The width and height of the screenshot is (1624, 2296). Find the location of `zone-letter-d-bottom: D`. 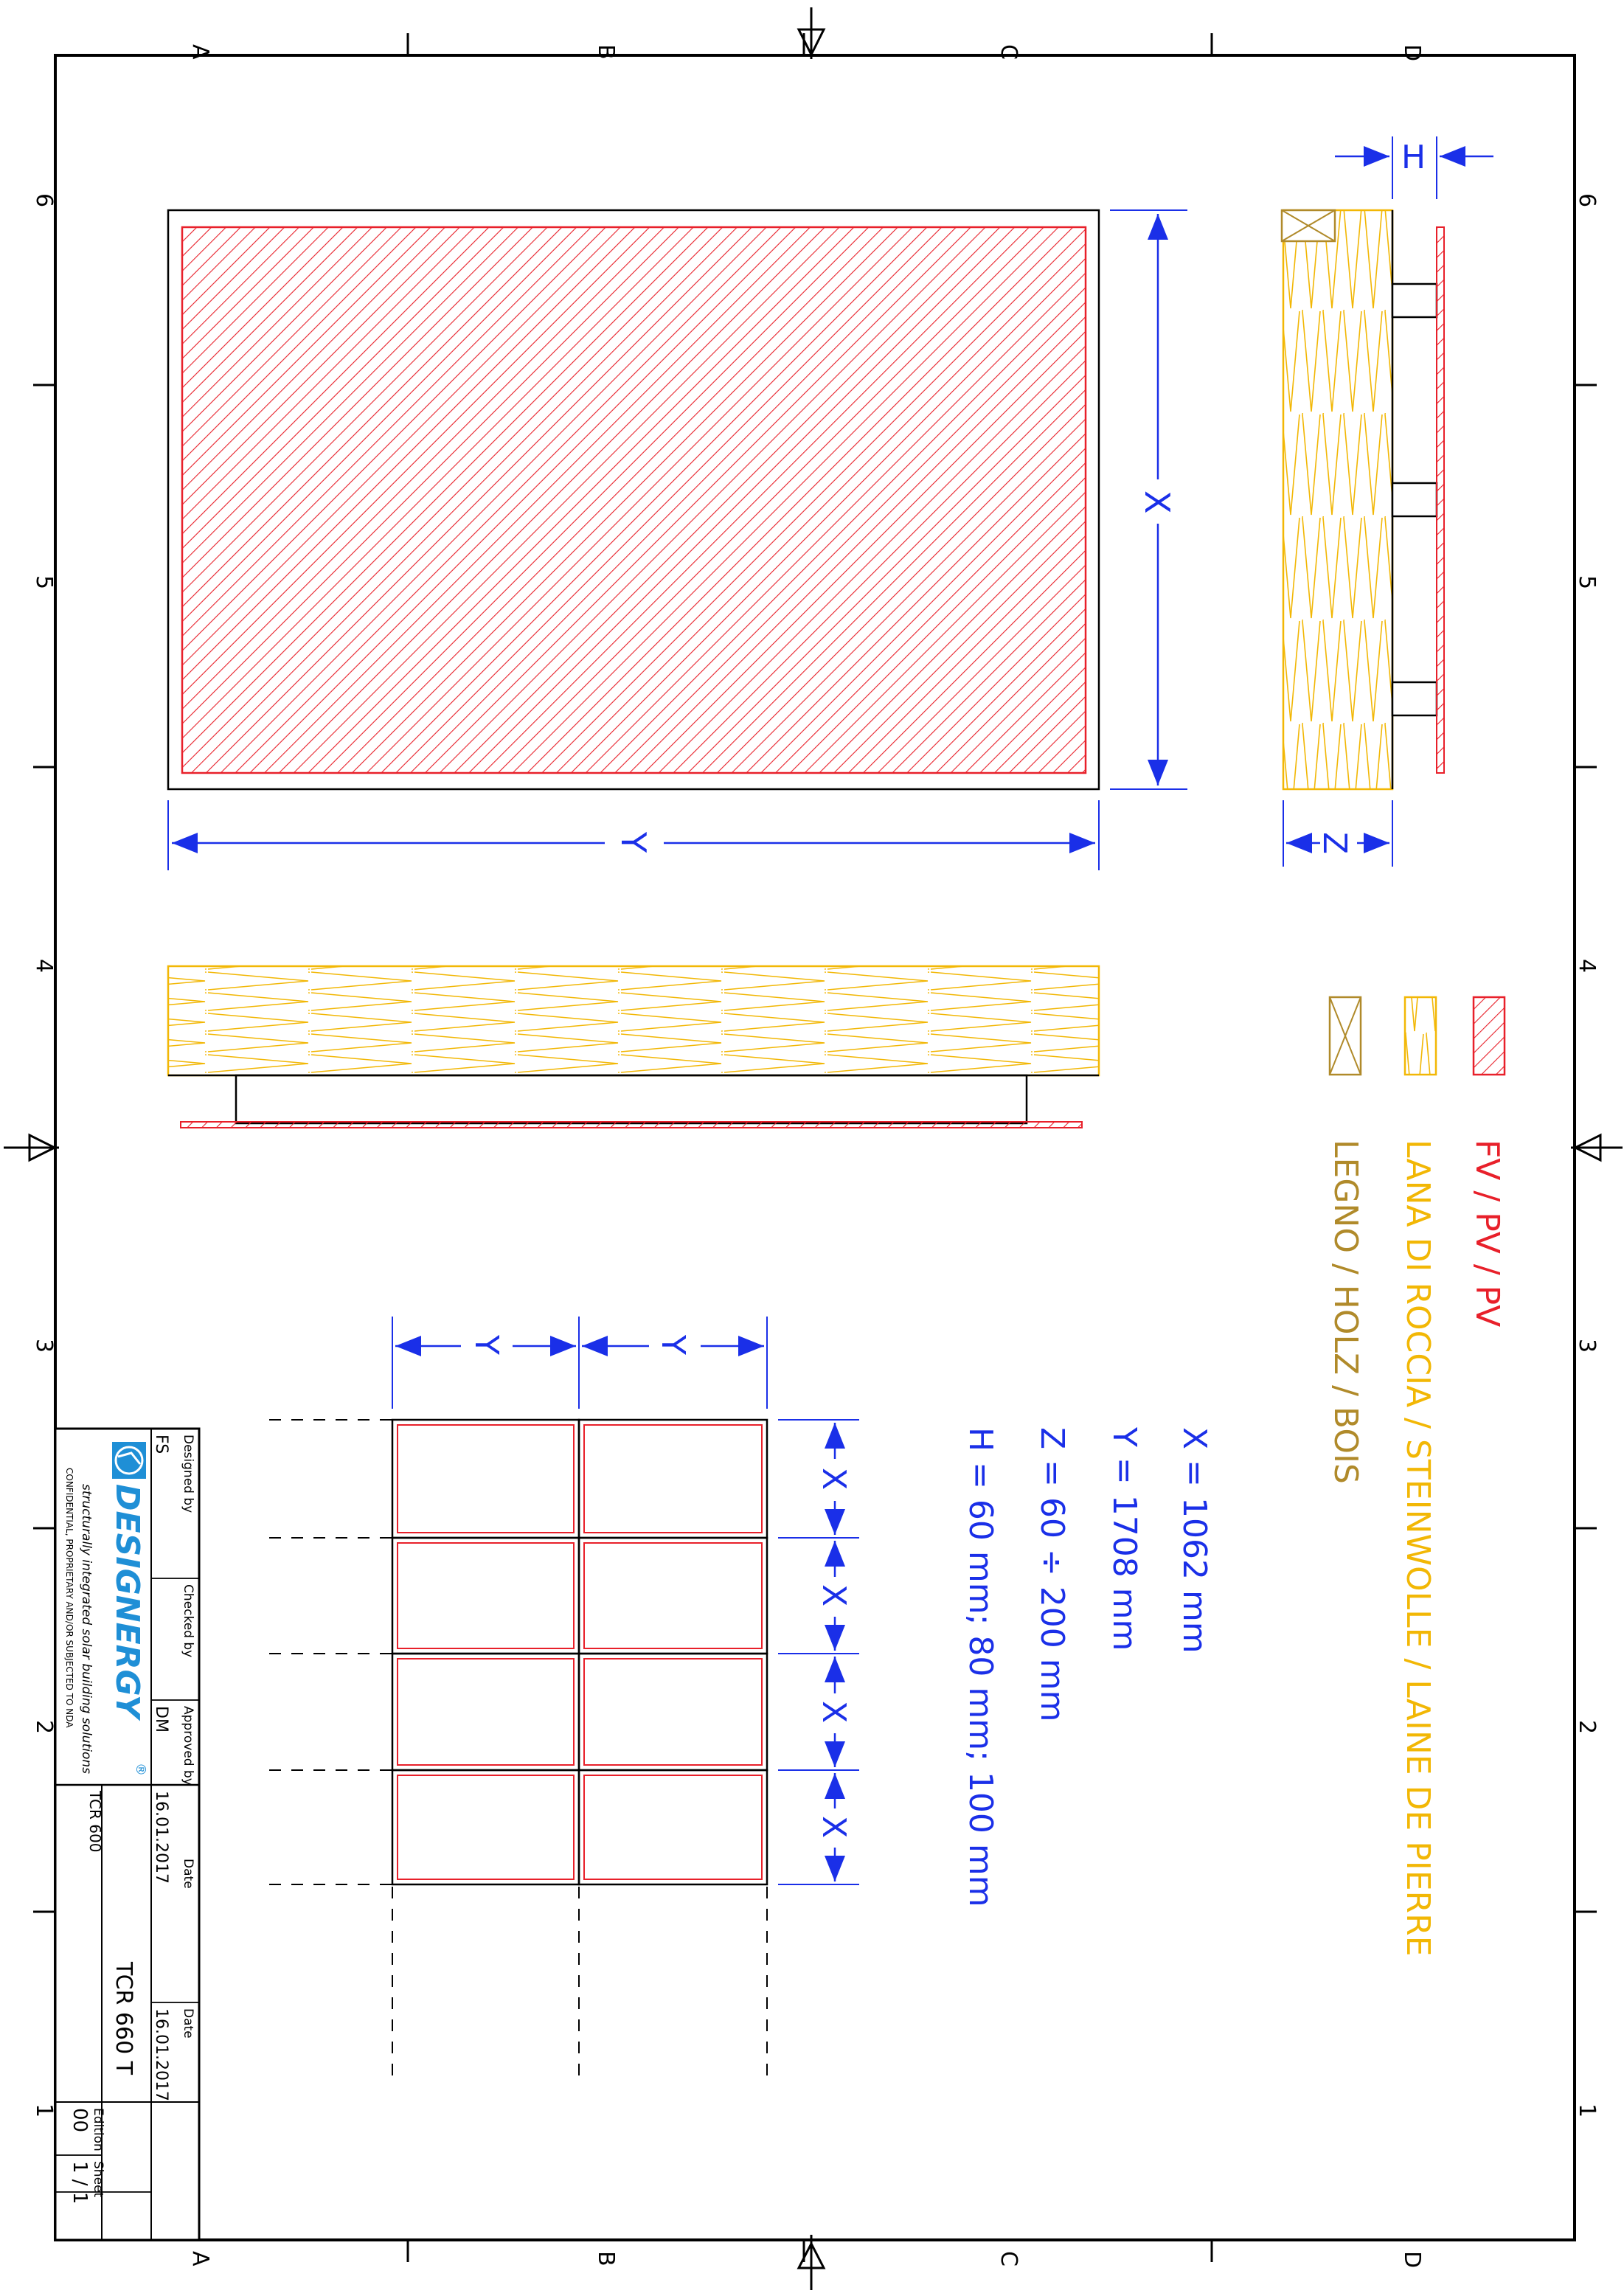

zone-letter-d-bottom: D is located at coordinates (1412, 2259).